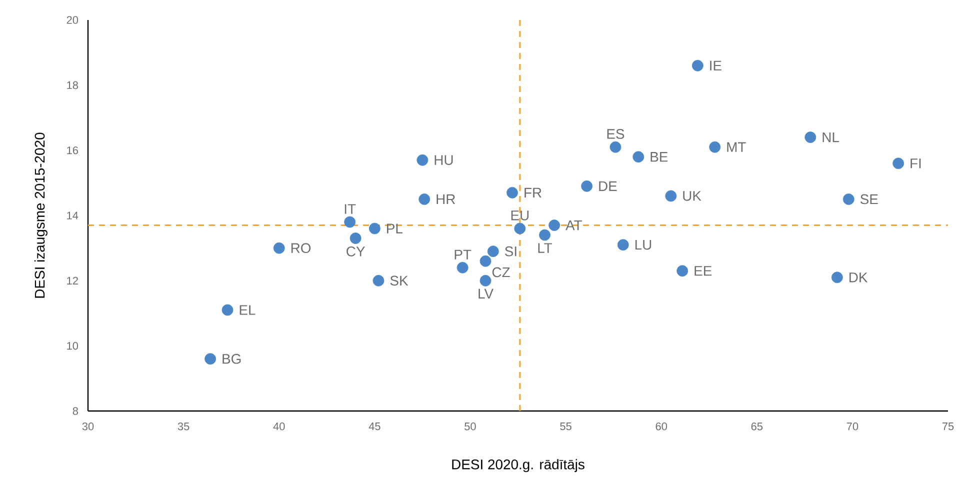  Describe the element at coordinates (661, 426) in the screenshot. I see `x-tick-label: 60` at that location.